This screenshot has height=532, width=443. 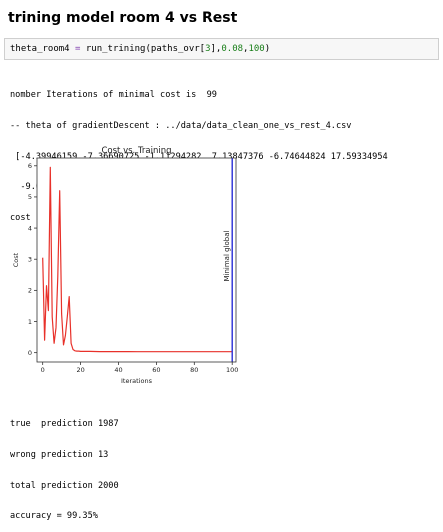 I want to click on code-args-comma: ,, so click(x=246, y=49).